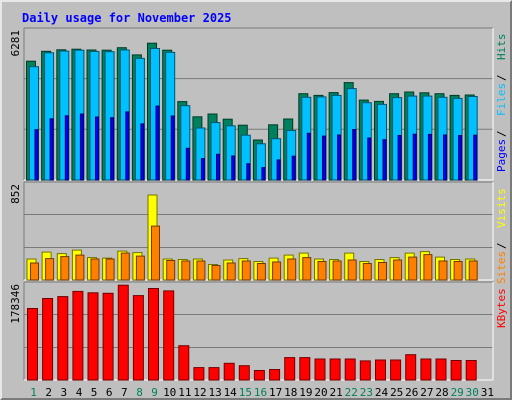  Describe the element at coordinates (501, 47) in the screenshot. I see `legend-label-hits: Hits` at that location.